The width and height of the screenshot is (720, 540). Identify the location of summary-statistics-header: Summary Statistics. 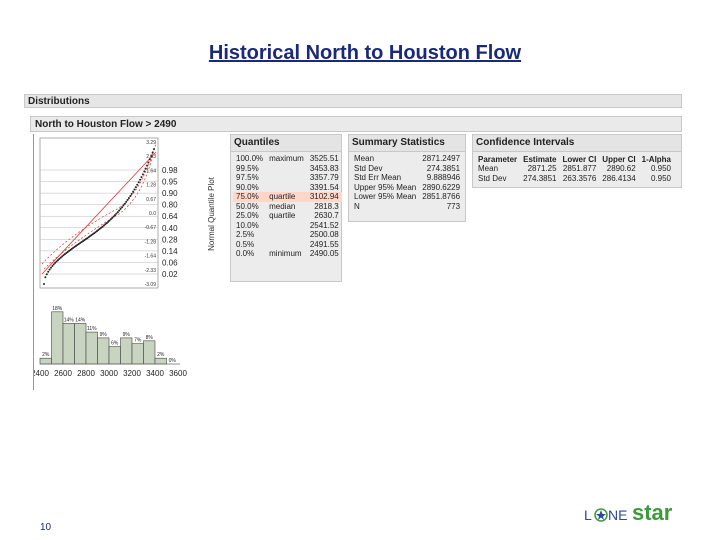
(407, 143).